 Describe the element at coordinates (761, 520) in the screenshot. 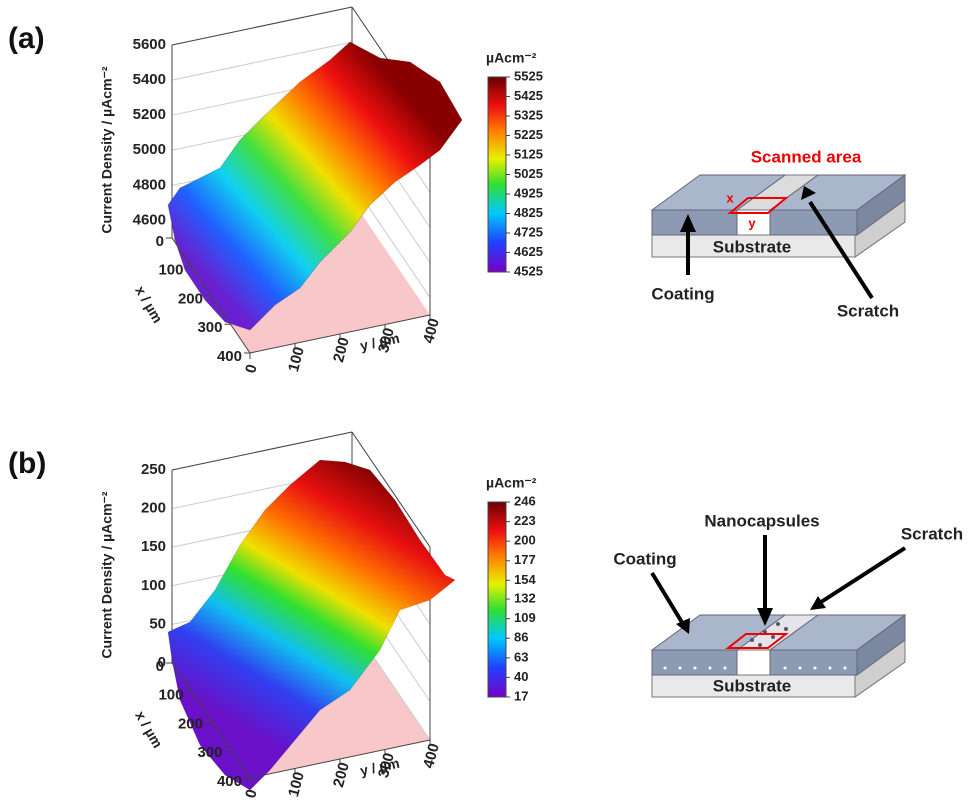

I see `nanocapsules-label: Nanocapsules` at that location.